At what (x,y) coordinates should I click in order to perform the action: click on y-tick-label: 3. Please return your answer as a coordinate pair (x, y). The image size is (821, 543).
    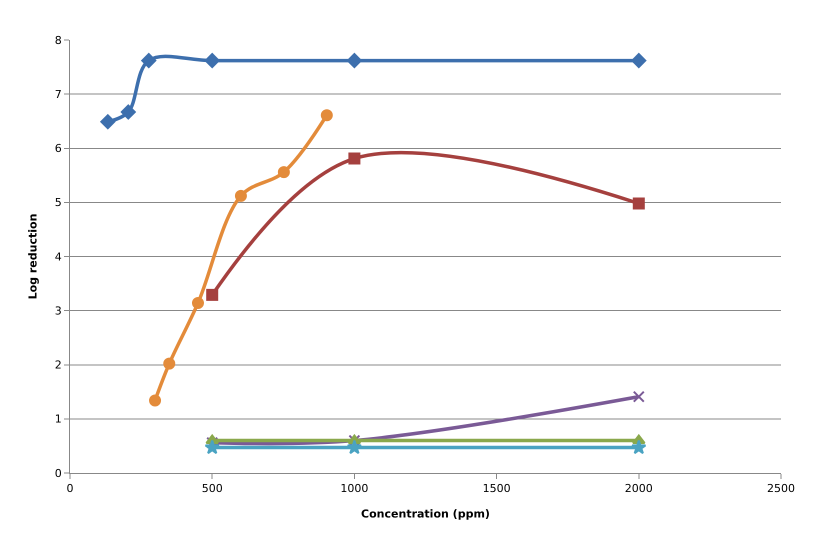
    Looking at the image, I should click on (58, 311).